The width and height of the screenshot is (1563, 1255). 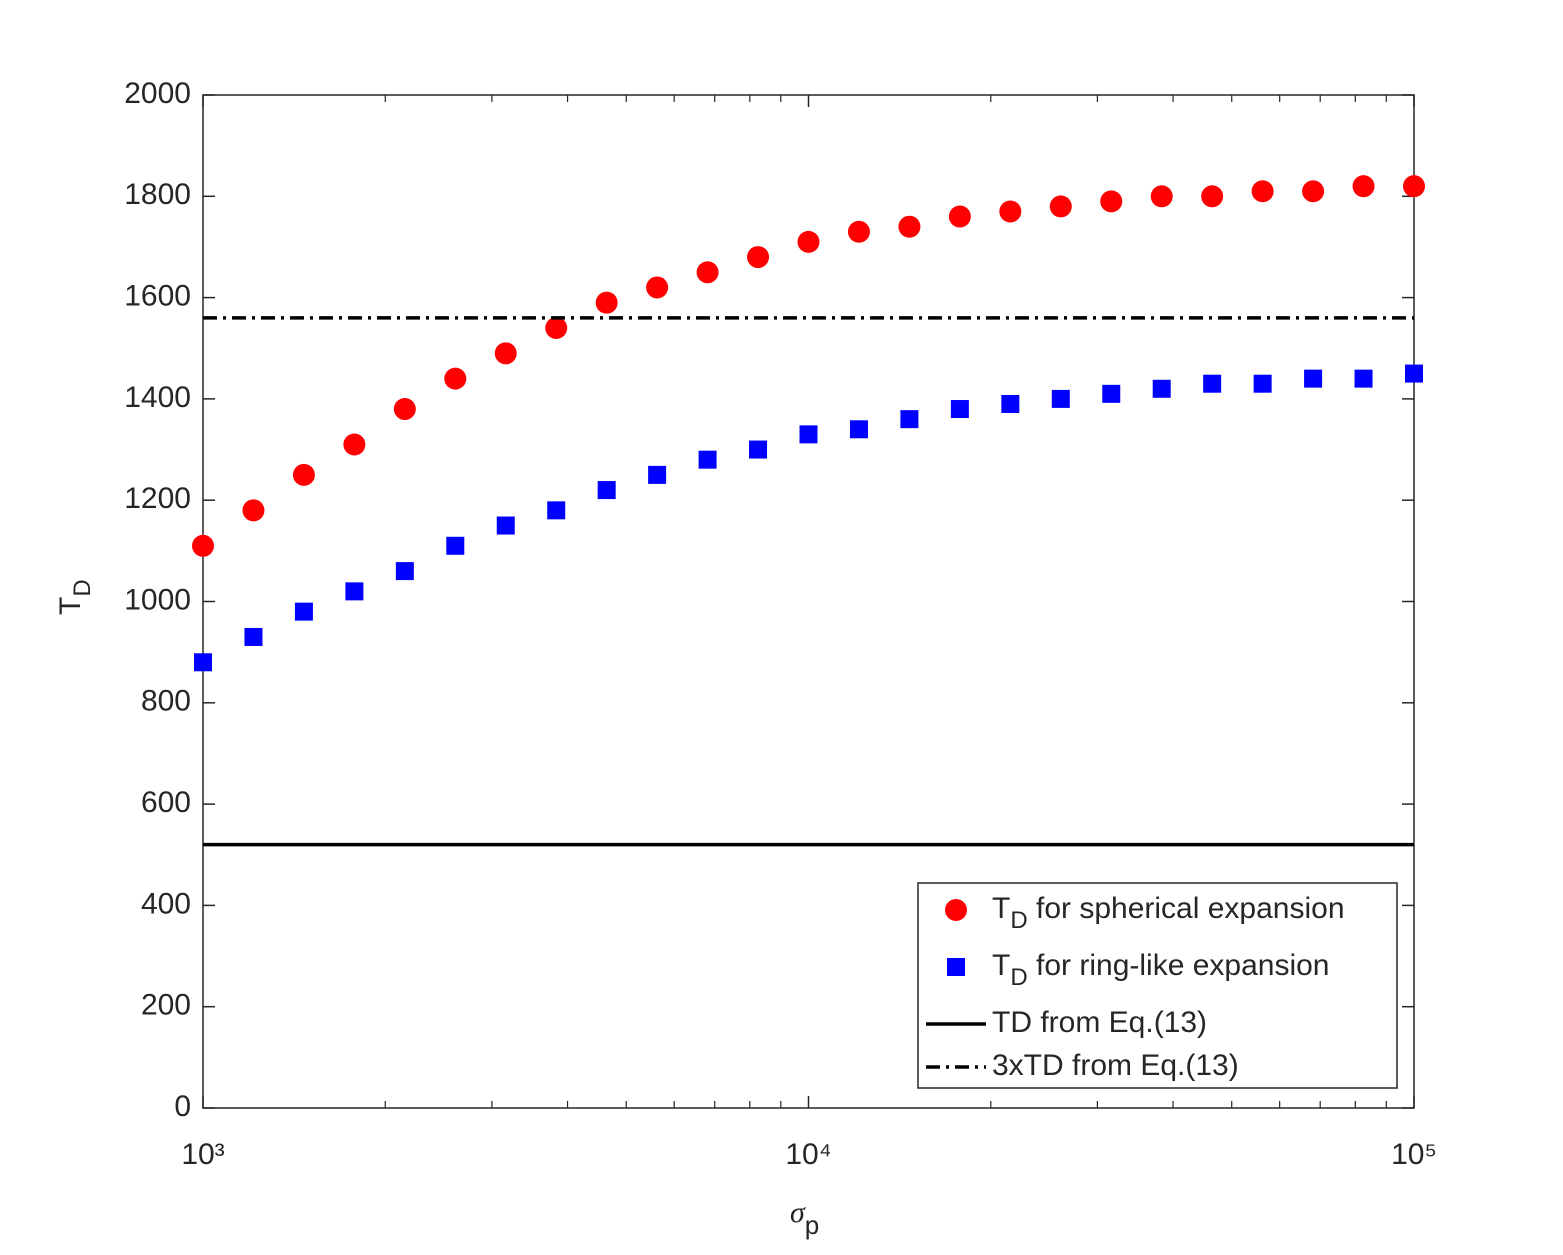 I want to click on legend-label: 3xTD from Eq.(13), so click(x=1115, y=1065).